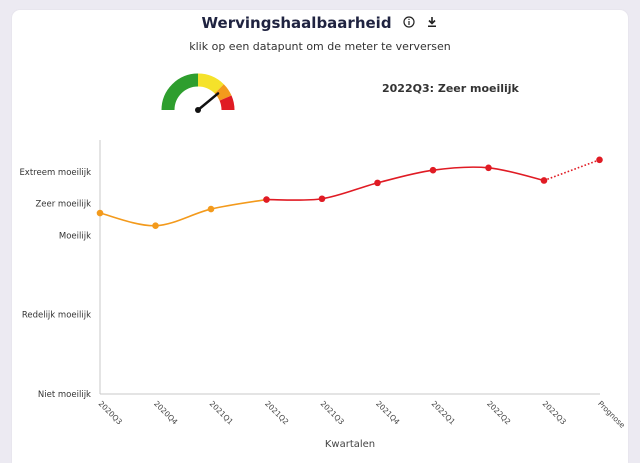 This screenshot has height=463, width=640. What do you see at coordinates (333, 413) in the screenshot?
I see `x-tick-label: 2021Q3` at bounding box center [333, 413].